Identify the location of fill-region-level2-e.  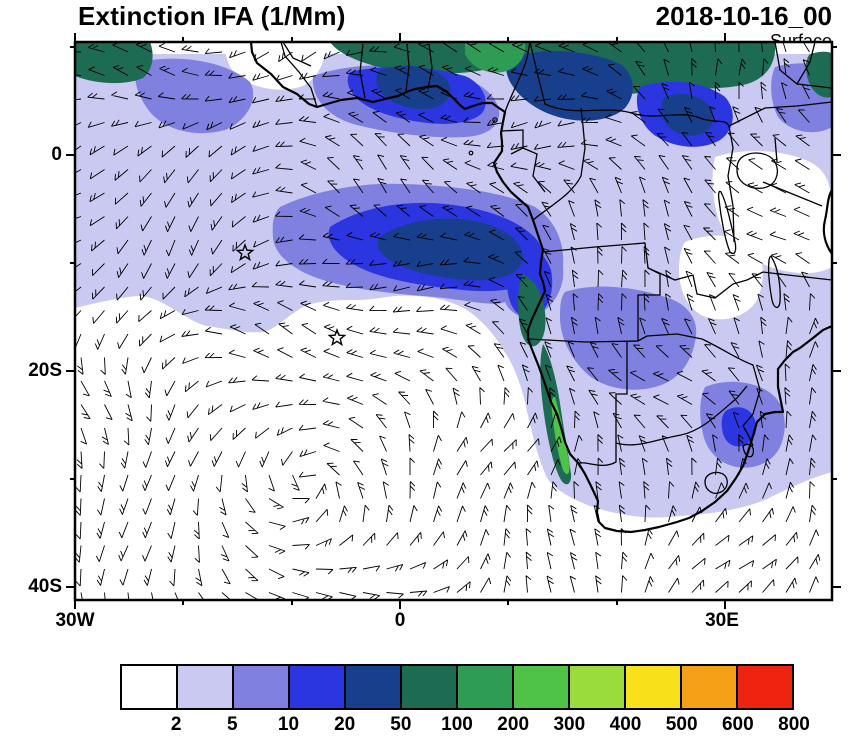
(628, 338).